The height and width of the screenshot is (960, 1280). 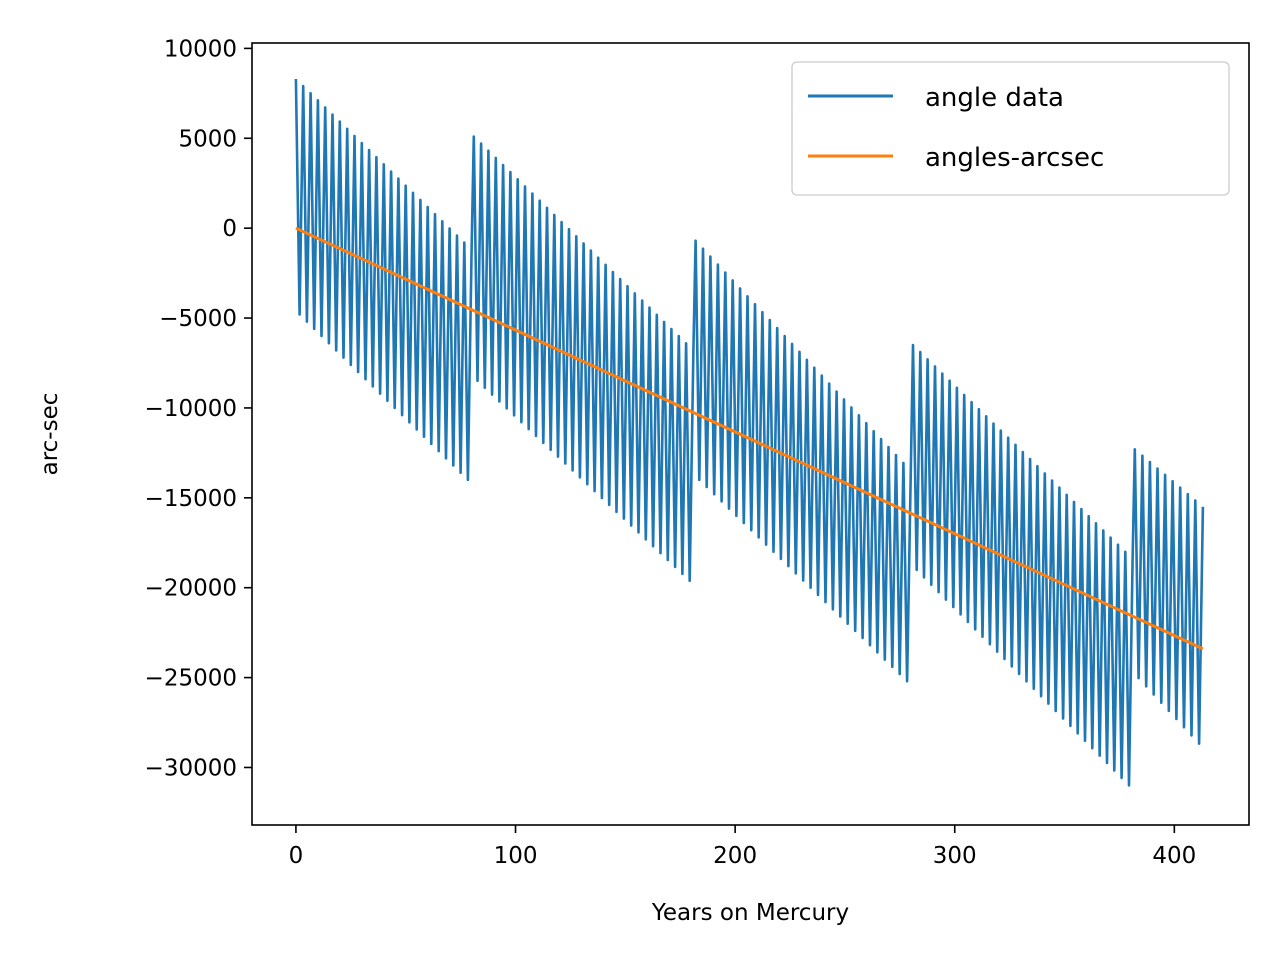 I want to click on legend-label-angle-data: angle data, so click(x=994, y=98).